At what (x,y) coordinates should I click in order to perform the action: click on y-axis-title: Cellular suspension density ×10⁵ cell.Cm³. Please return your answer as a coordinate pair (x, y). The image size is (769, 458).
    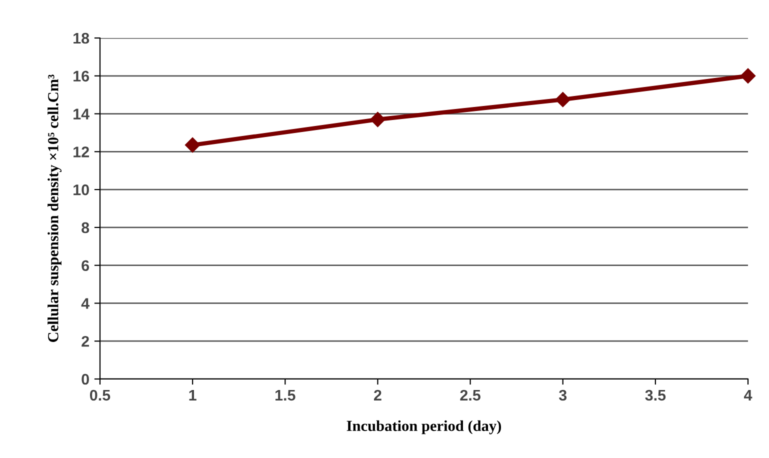
    Looking at the image, I should click on (55, 208).